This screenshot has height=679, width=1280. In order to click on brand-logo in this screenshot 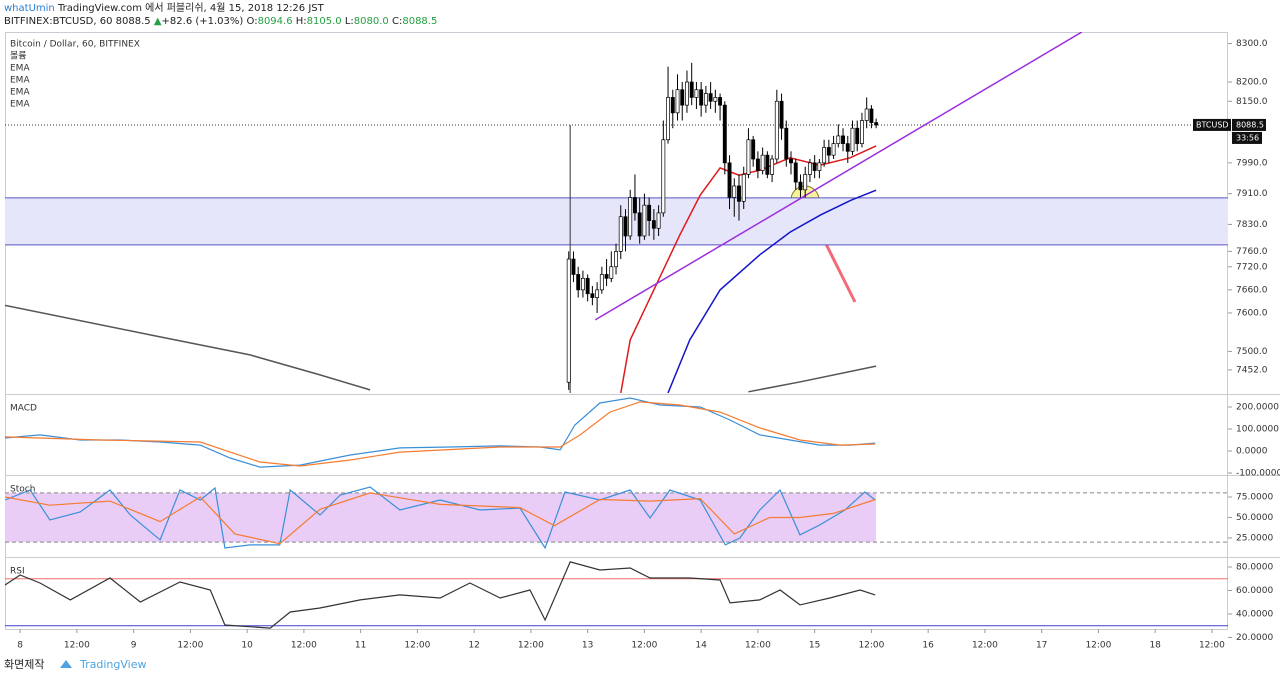, I will do `click(66, 664)`.